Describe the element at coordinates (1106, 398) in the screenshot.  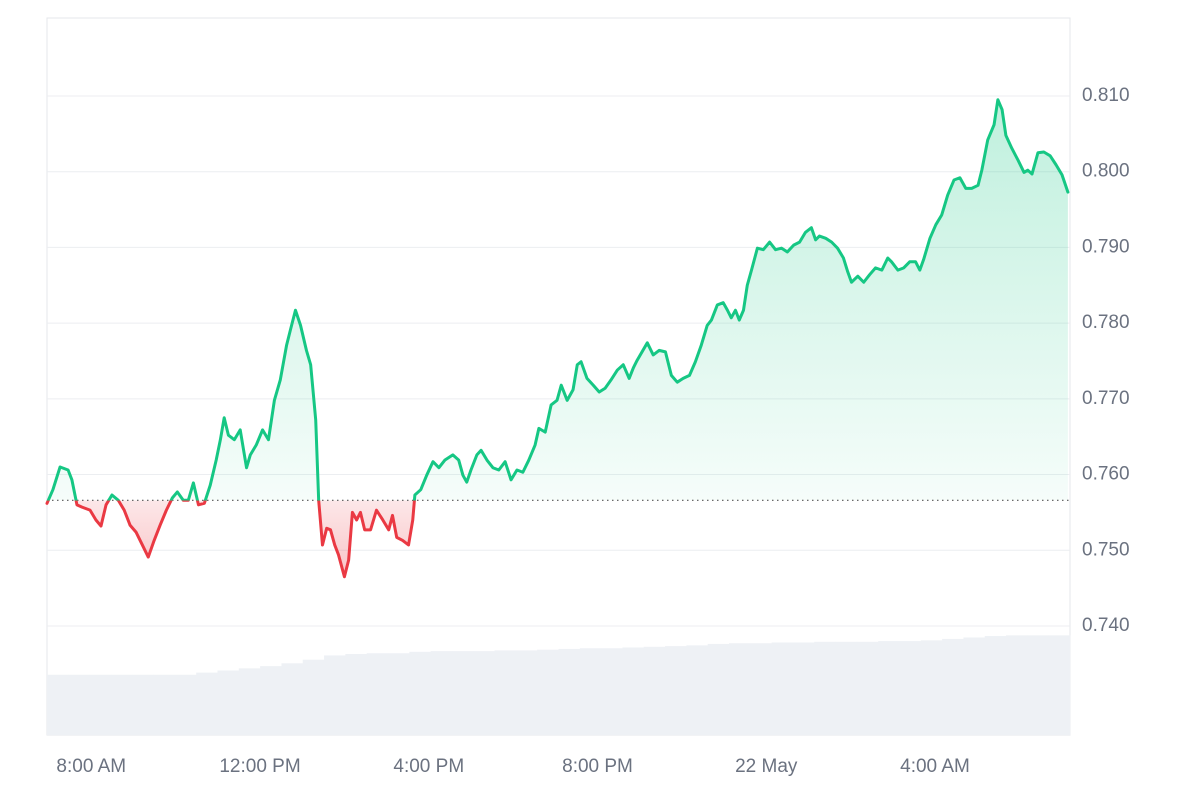
I see `y-tick-label: 0.770` at that location.